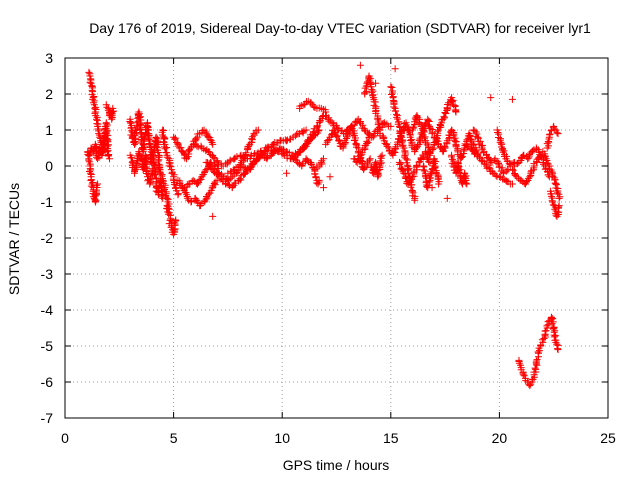 The image size is (640, 480). What do you see at coordinates (282, 438) in the screenshot?
I see `x-tick-label: 10` at bounding box center [282, 438].